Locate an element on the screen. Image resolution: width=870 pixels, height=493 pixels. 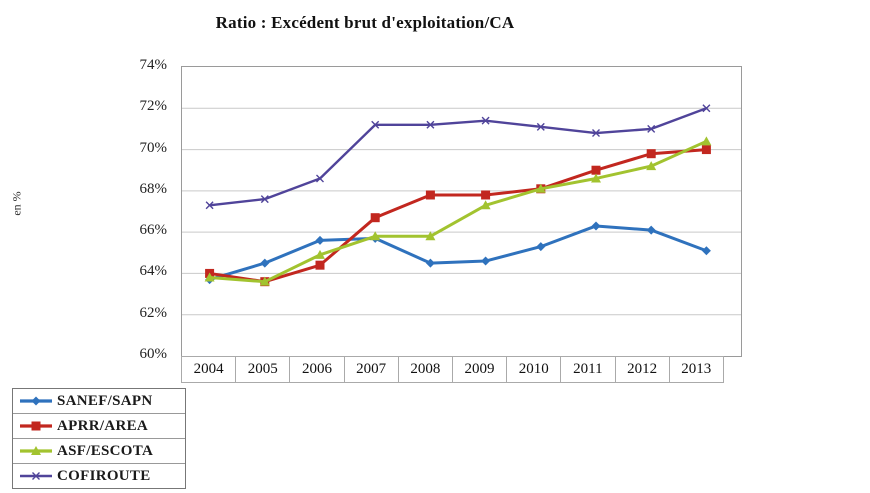
series-line-sanef-sapn is located at coordinates (458, 253).